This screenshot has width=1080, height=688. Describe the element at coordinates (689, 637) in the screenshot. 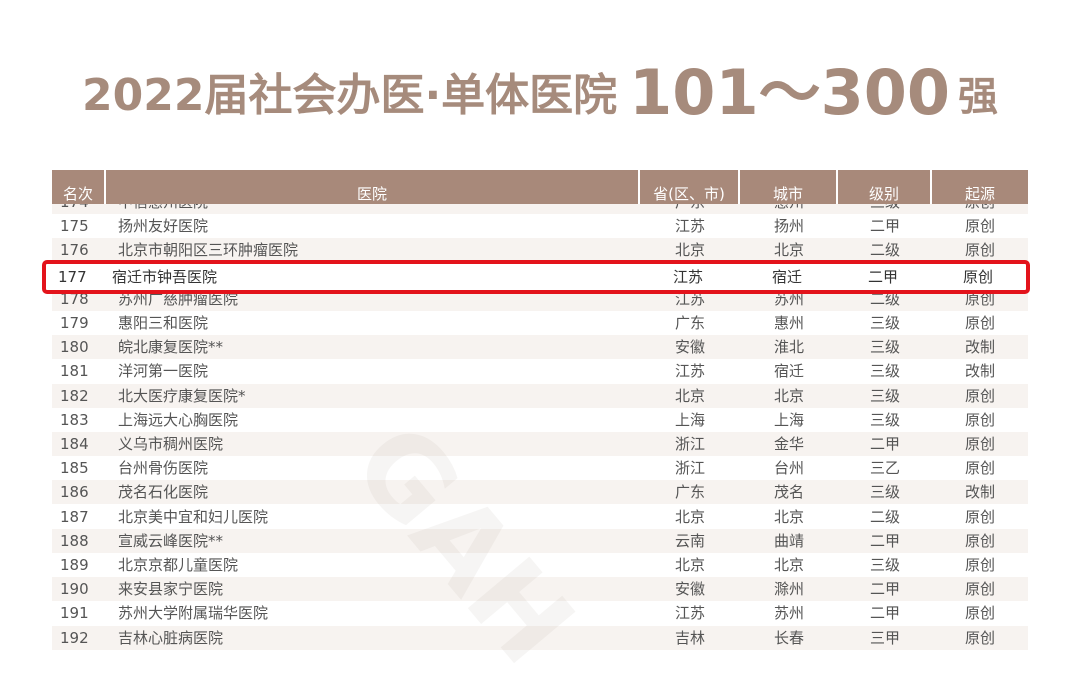

I see `cell-province: 吉林` at that location.